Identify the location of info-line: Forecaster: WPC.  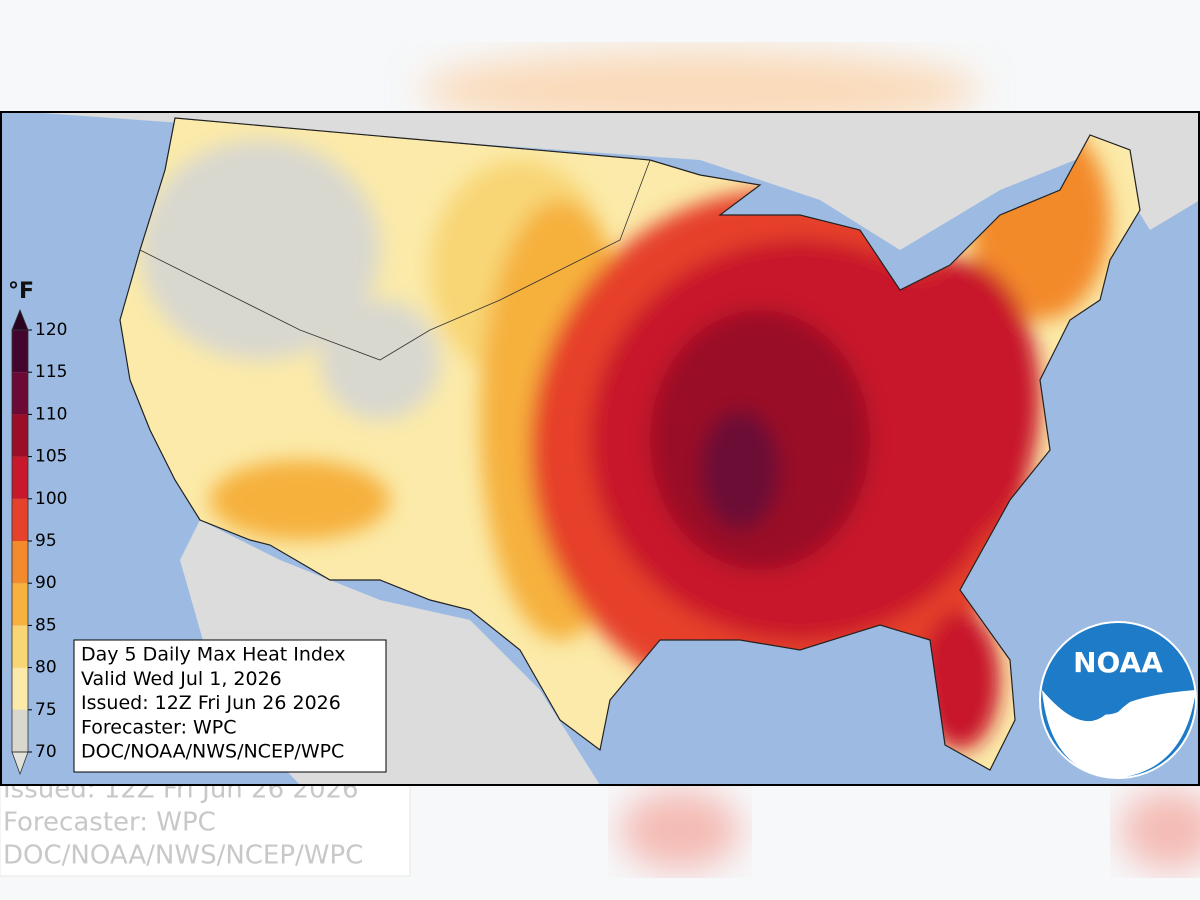
(159, 727).